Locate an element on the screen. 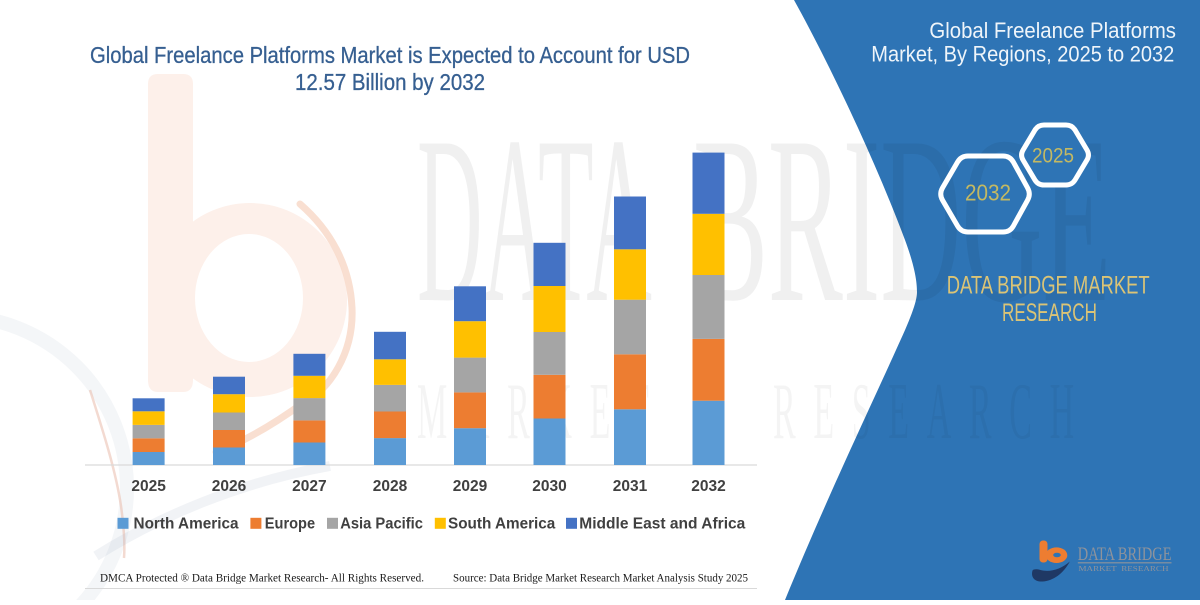 This screenshot has width=1200, height=605. svg-text: MARKET RESEARCH is located at coordinates (1124, 568).